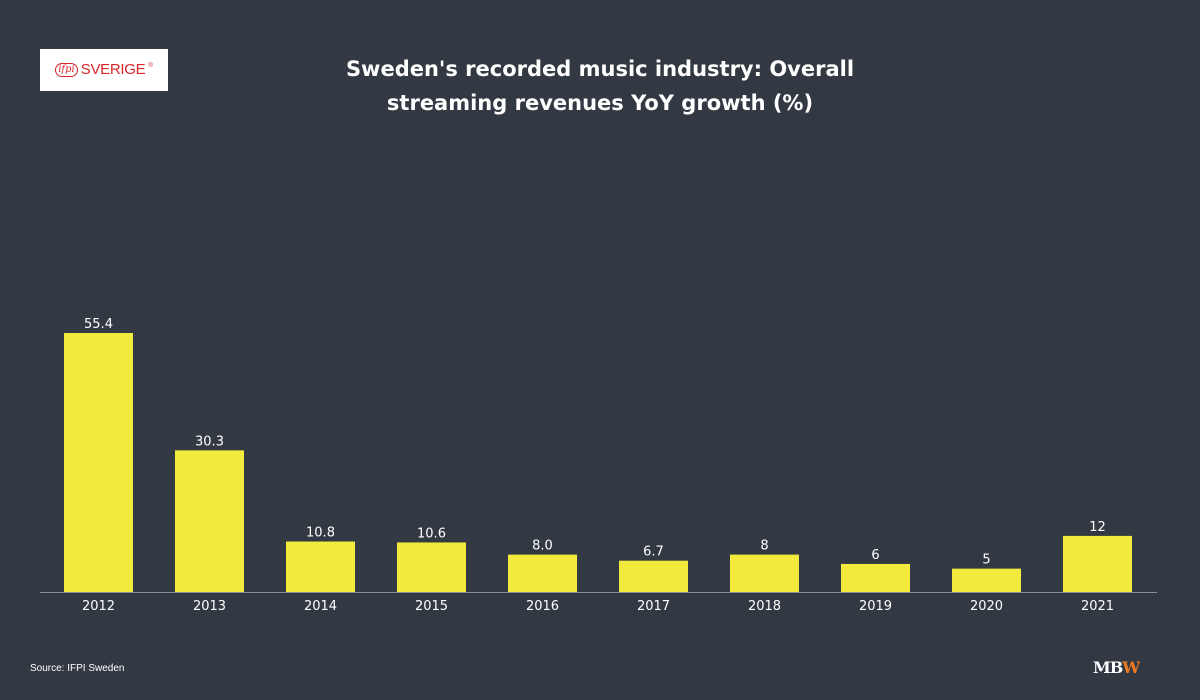 Image resolution: width=1200 pixels, height=700 pixels. I want to click on logo-trademark: ®, so click(150, 66).